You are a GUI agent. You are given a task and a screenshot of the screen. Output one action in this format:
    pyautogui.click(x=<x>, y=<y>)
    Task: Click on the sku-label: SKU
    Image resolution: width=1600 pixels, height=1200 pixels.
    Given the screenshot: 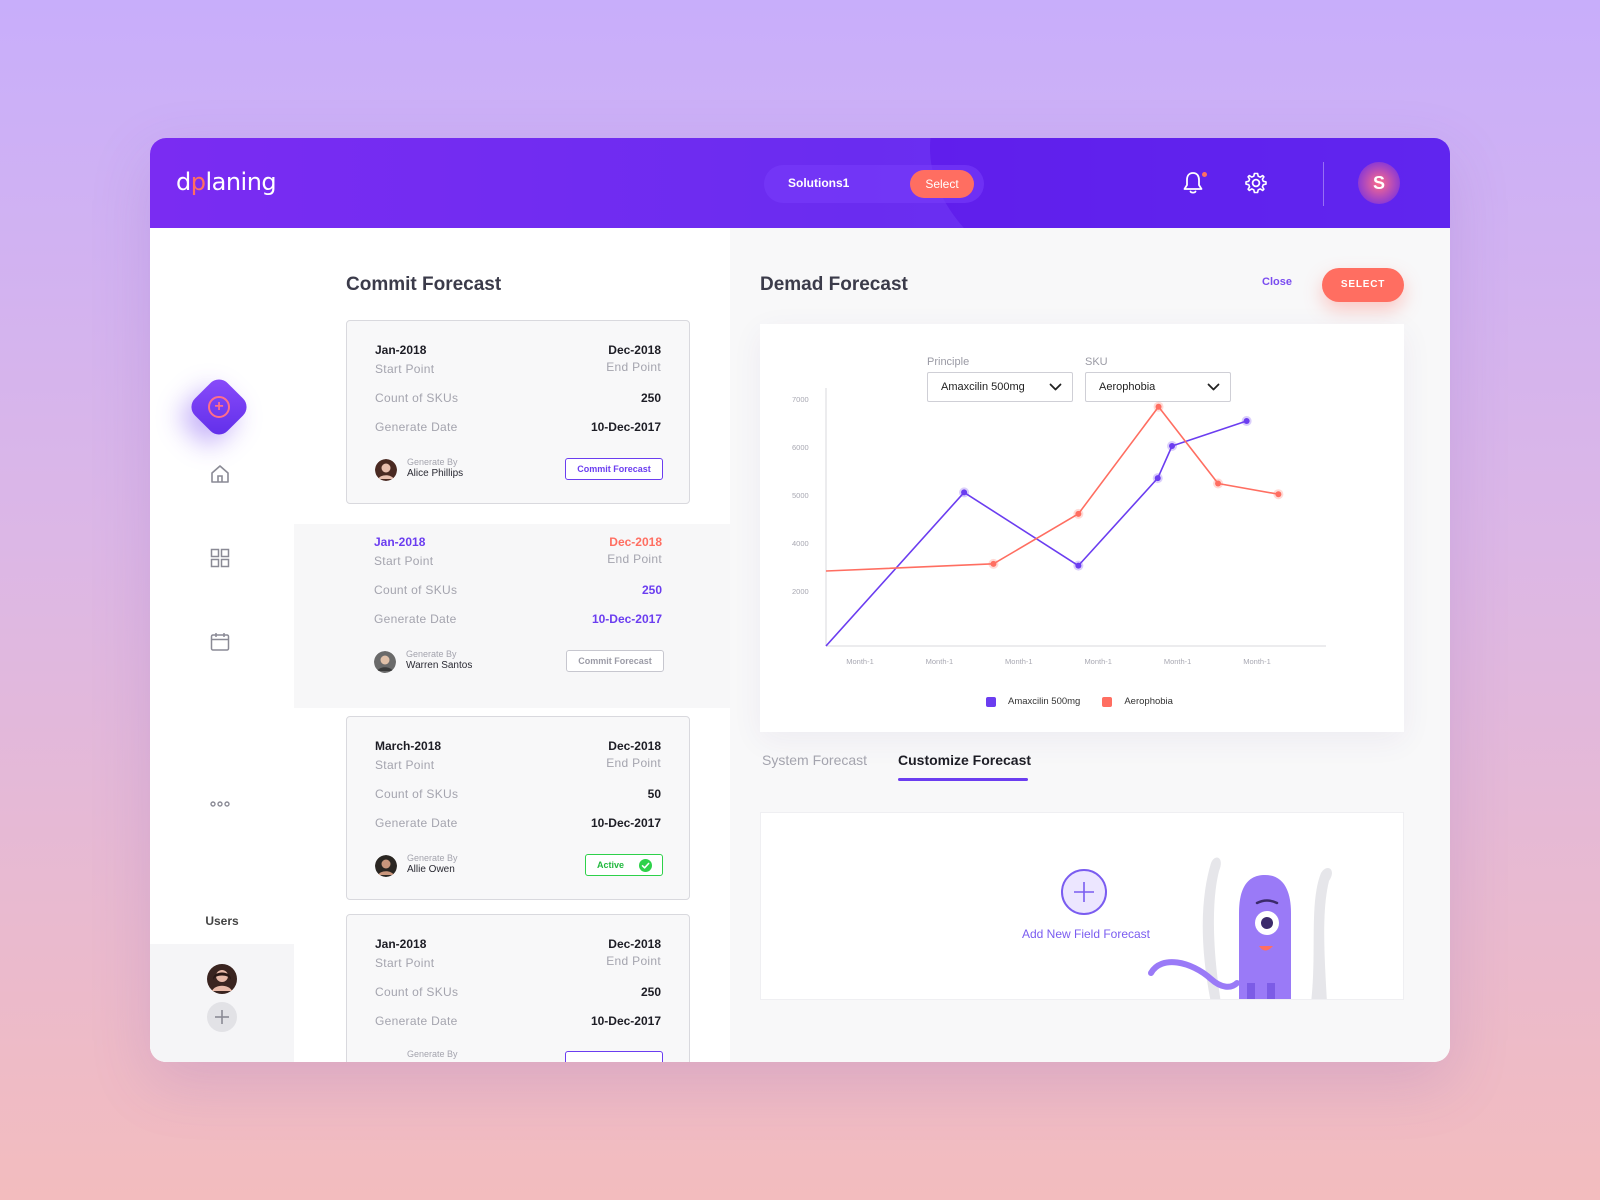 What is the action you would take?
    pyautogui.click(x=1096, y=362)
    